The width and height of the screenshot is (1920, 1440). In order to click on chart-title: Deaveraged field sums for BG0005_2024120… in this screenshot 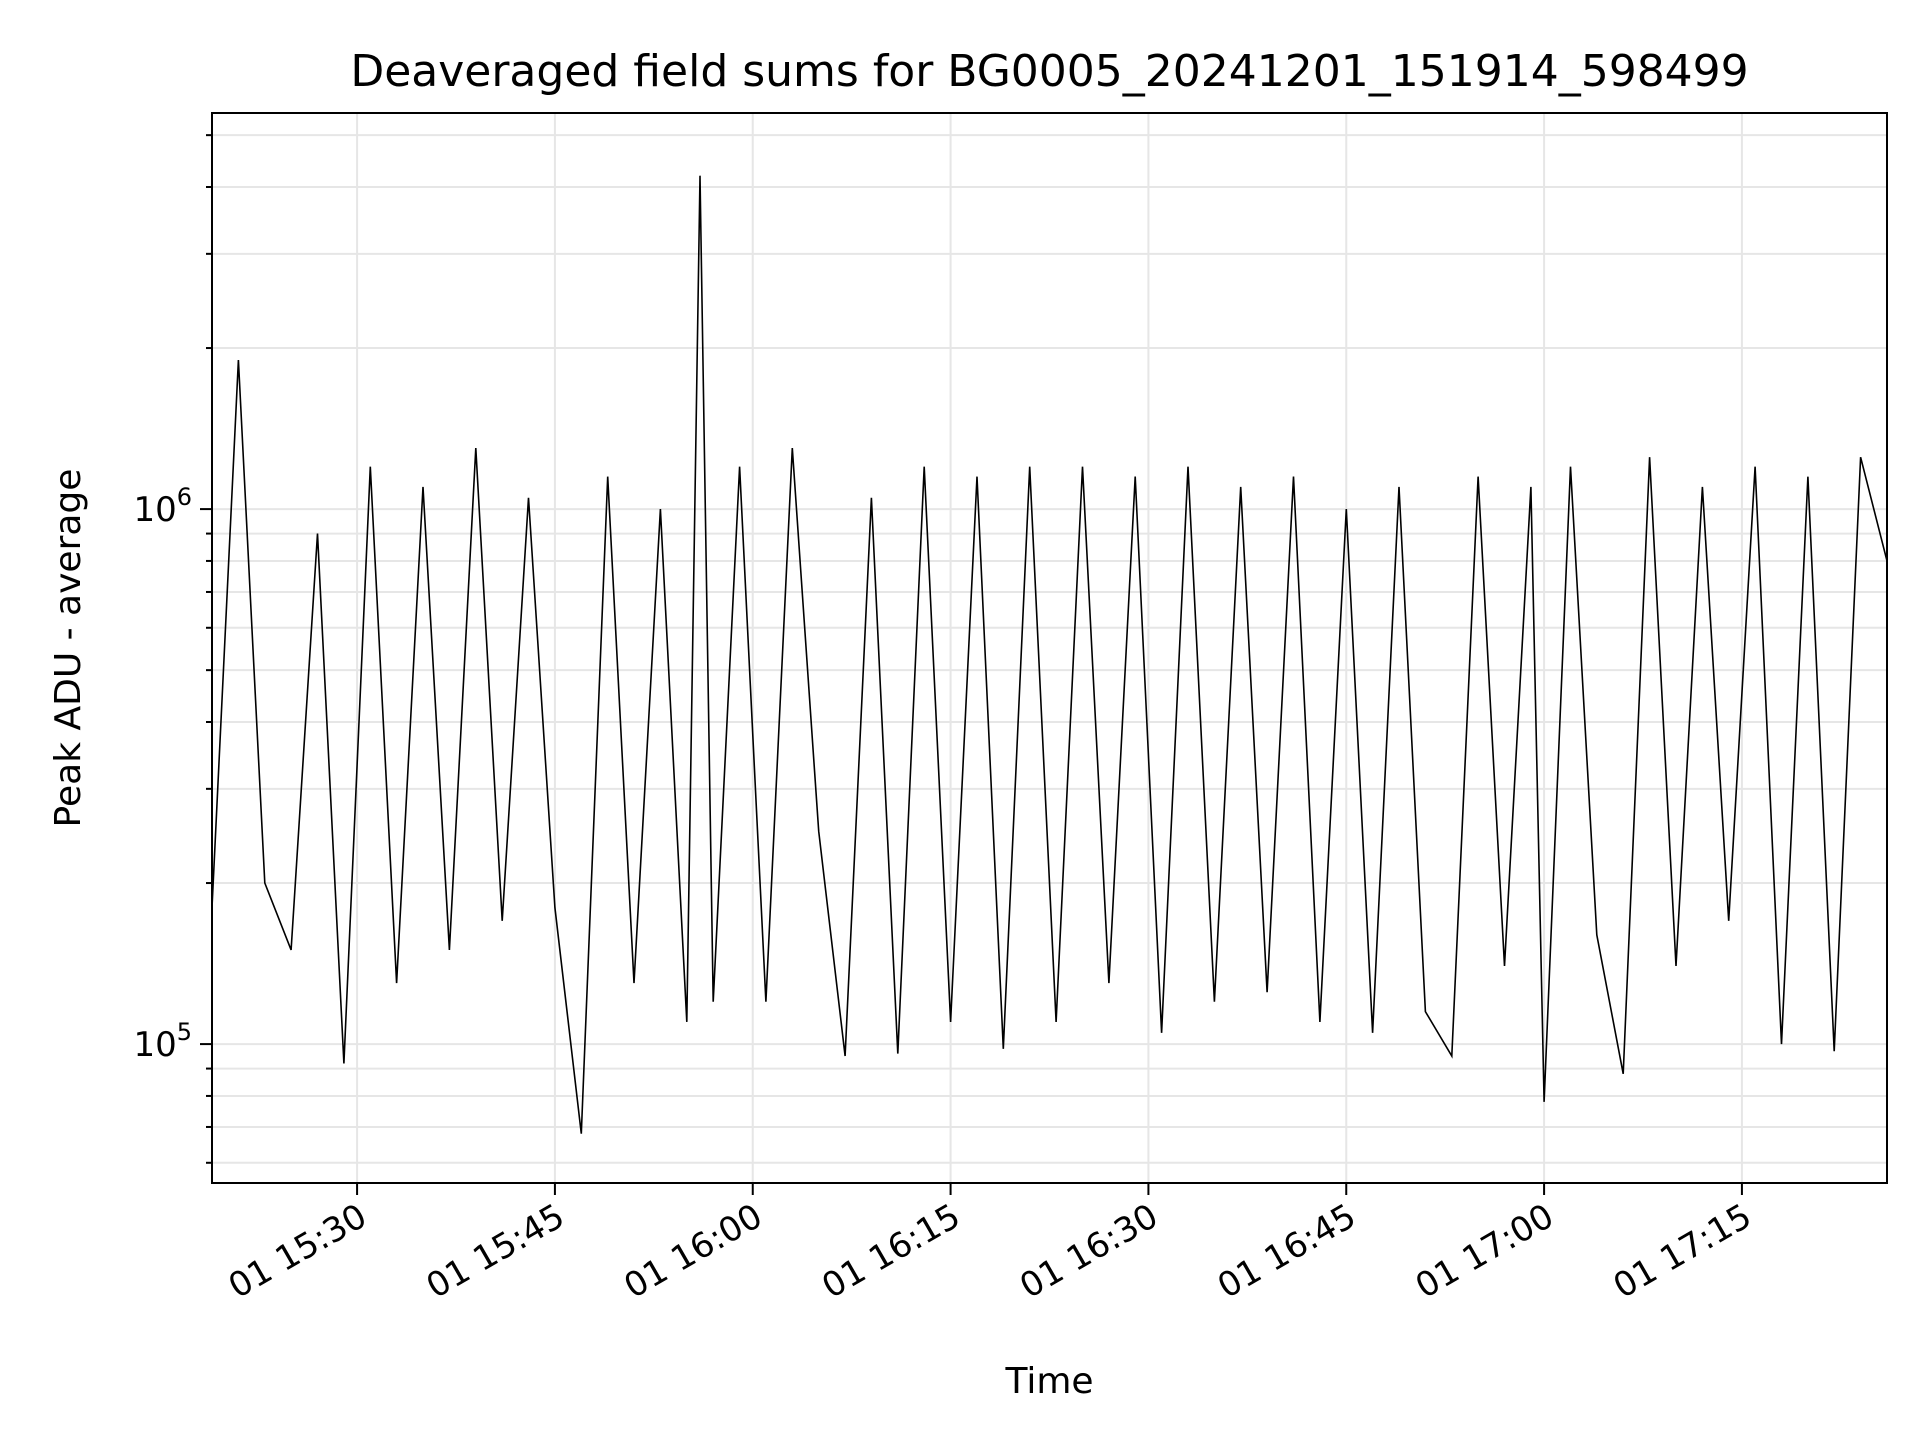, I will do `click(1049, 71)`.